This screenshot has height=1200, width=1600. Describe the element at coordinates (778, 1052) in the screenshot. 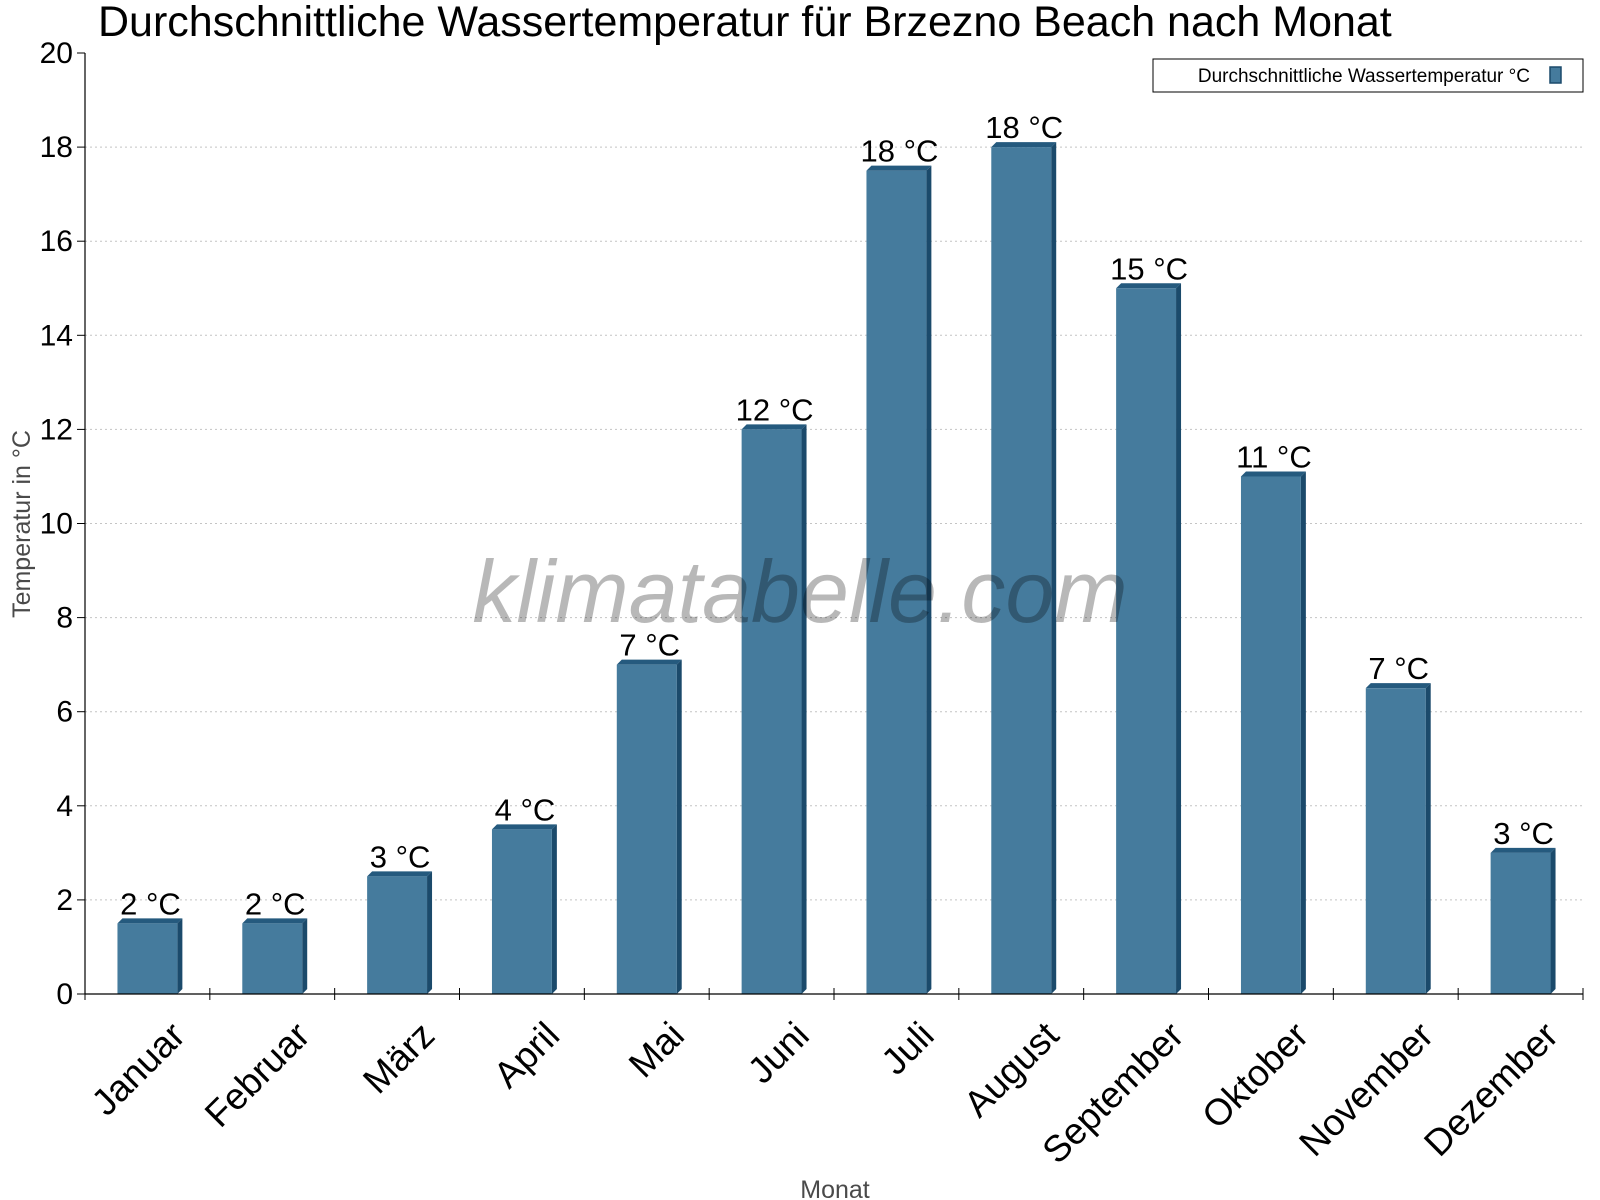

I see `x-category-label: Juni` at that location.